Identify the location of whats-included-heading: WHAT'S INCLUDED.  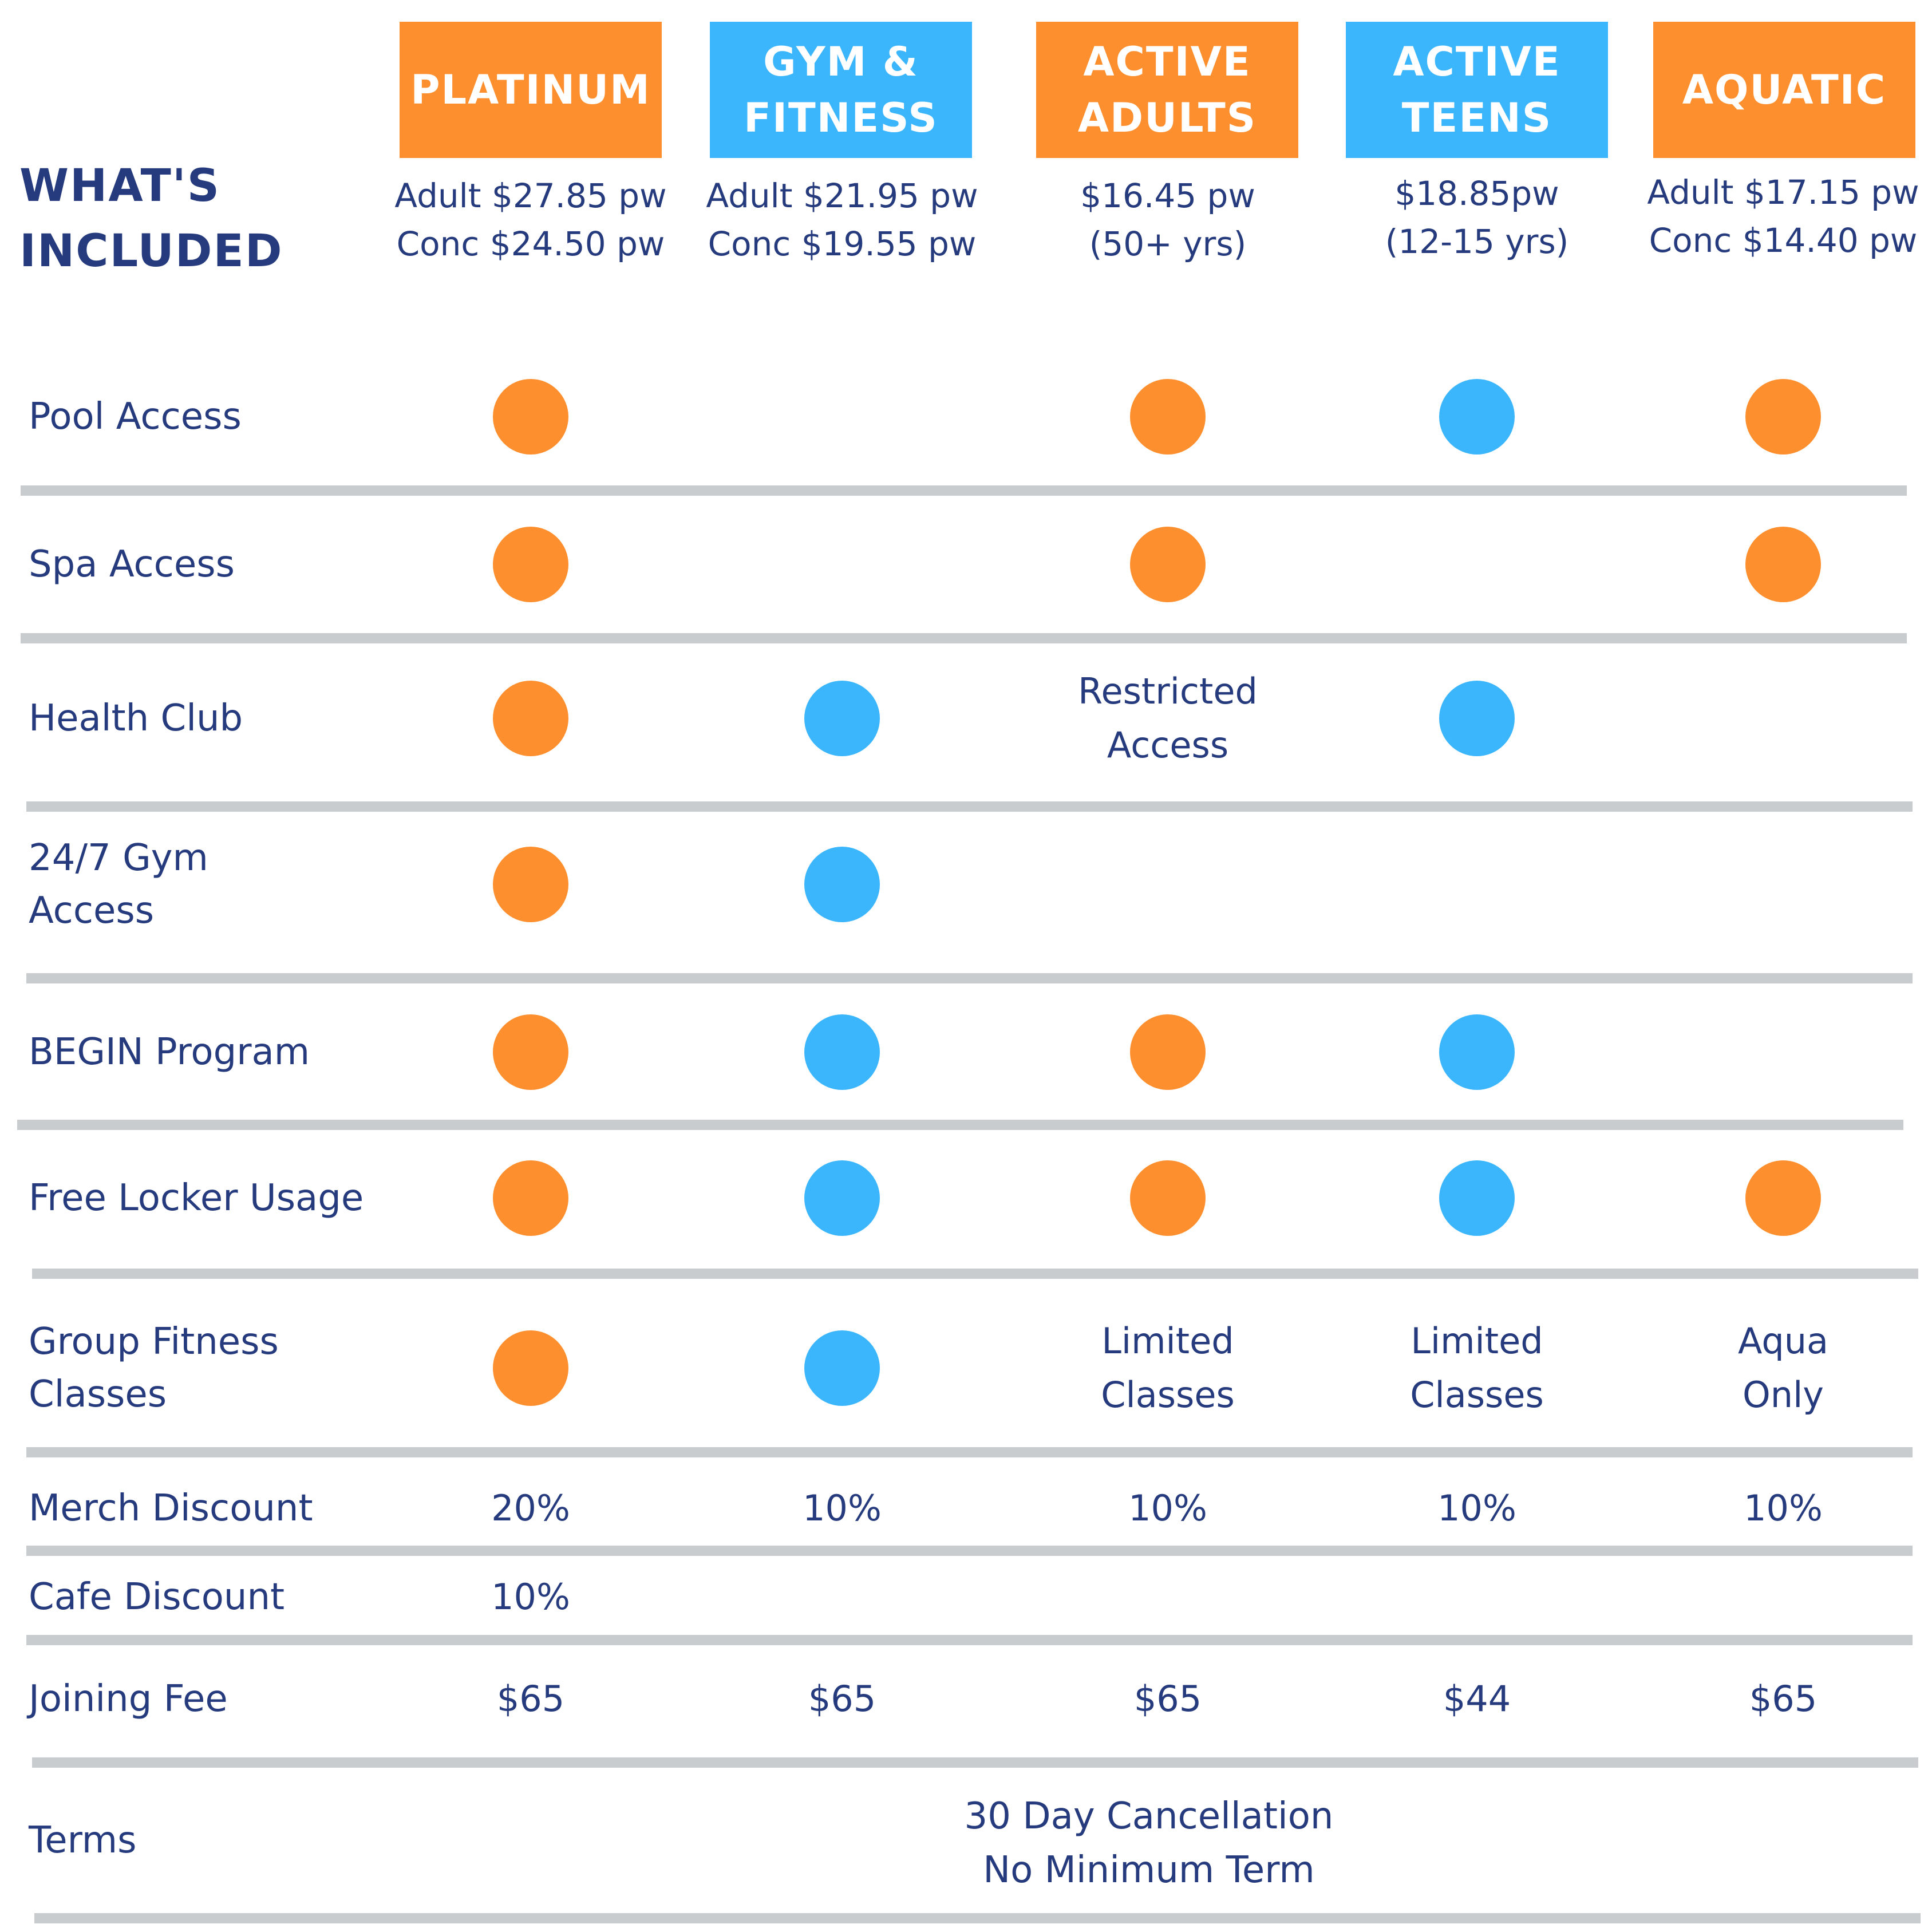
(151, 218).